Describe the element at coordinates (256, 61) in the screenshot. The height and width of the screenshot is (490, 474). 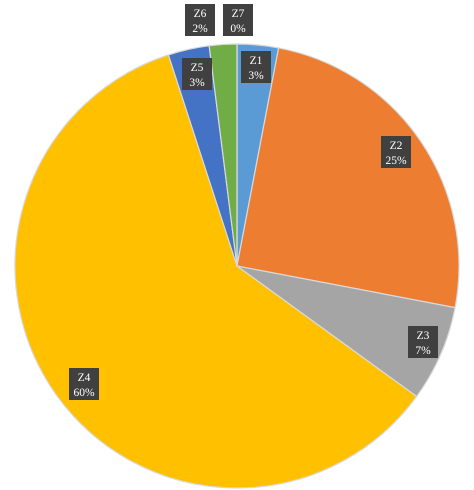
I see `data-label-name-z1: Z1` at that location.